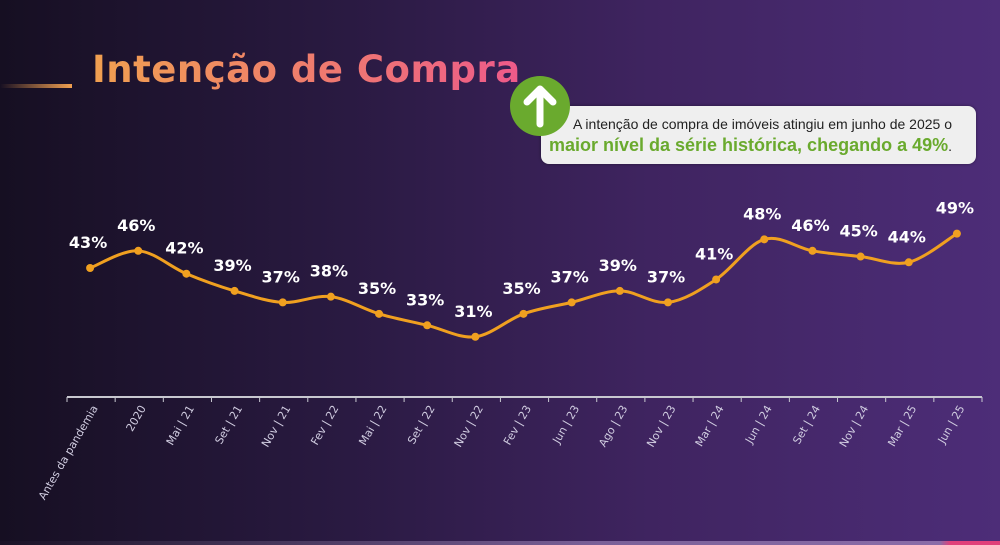 The width and height of the screenshot is (1000, 545). I want to click on x-tick-label: Antes da pandemia, so click(68, 452).